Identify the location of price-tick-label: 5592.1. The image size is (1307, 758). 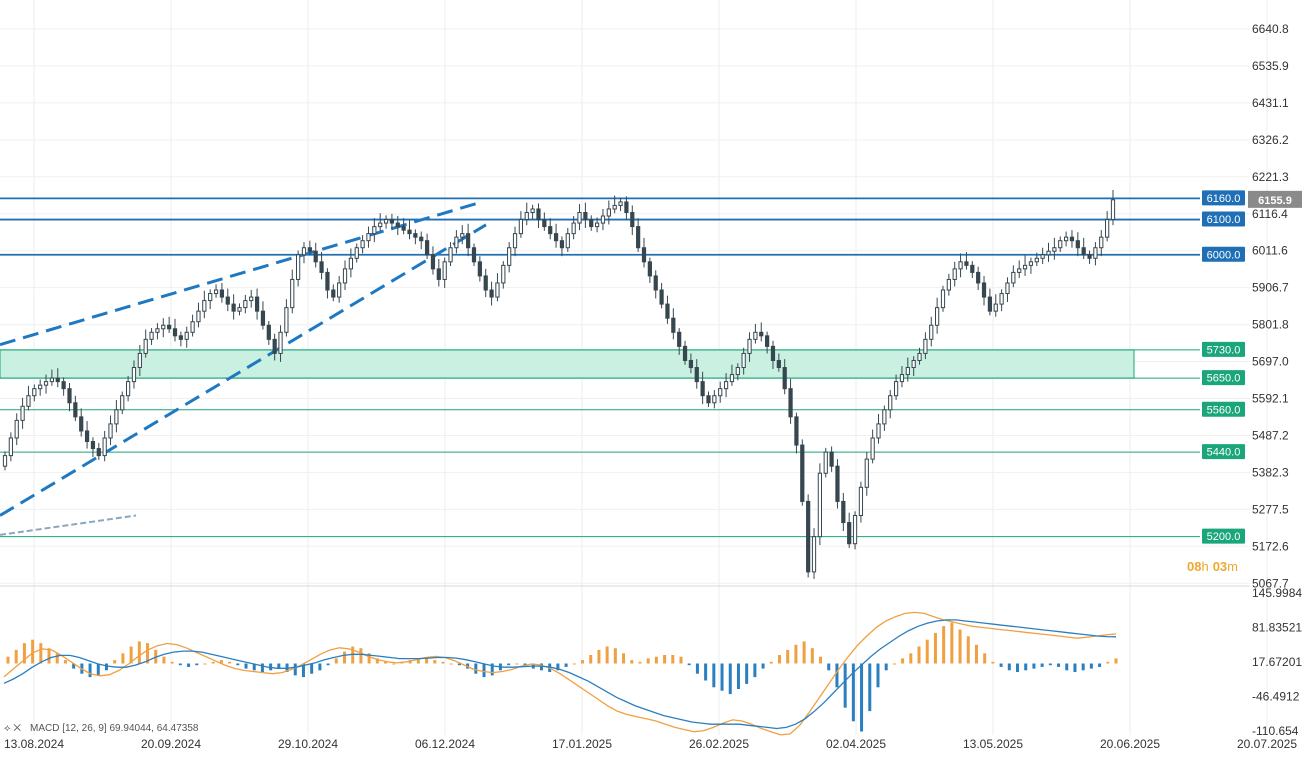
(1270, 399).